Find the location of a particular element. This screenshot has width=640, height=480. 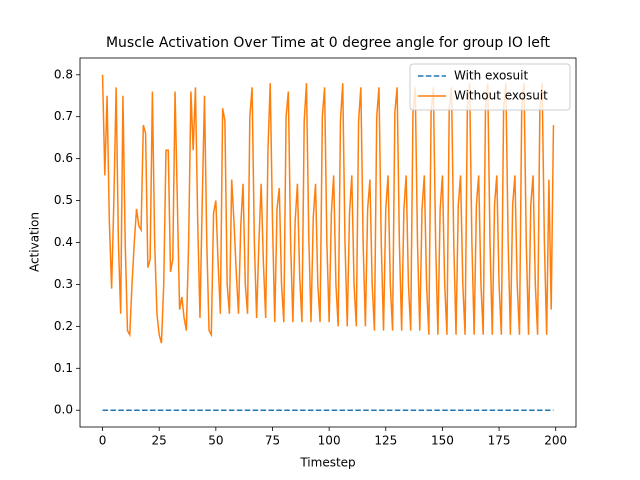

x-tick-label: 25 is located at coordinates (159, 441).